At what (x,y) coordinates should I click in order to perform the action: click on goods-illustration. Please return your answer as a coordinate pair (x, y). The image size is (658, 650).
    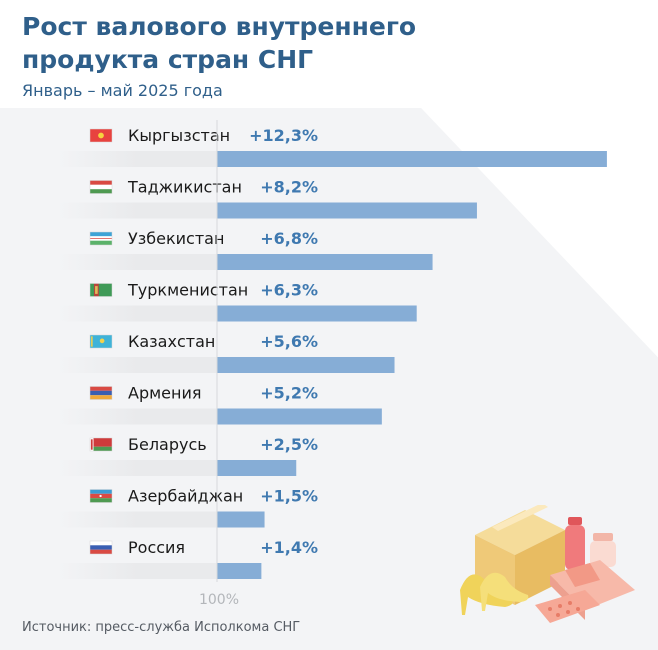
    Looking at the image, I should click on (547, 564).